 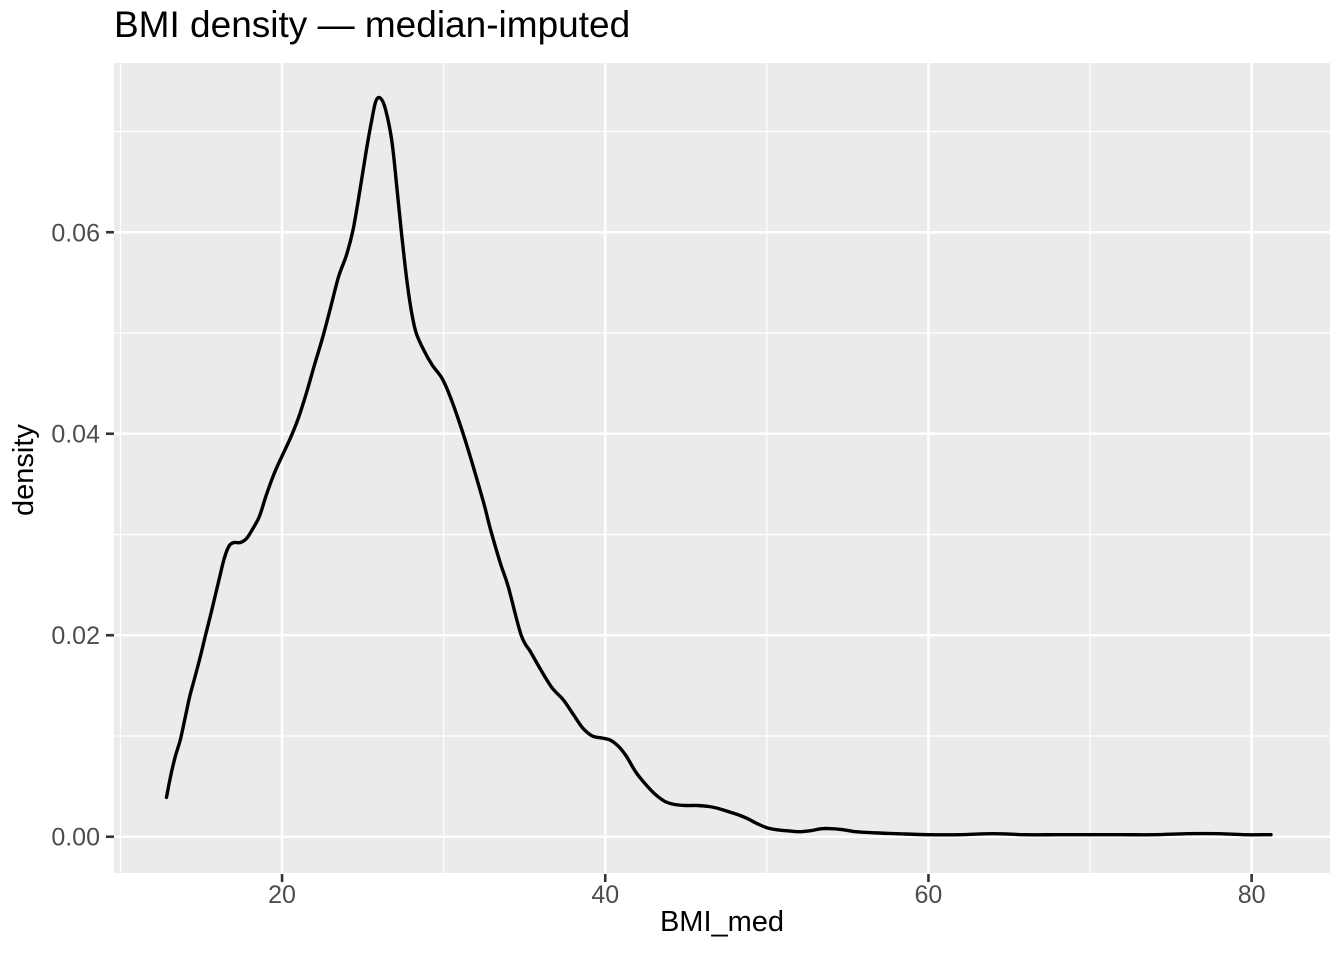 What do you see at coordinates (605, 895) in the screenshot?
I see `x-tick-label: 40` at bounding box center [605, 895].